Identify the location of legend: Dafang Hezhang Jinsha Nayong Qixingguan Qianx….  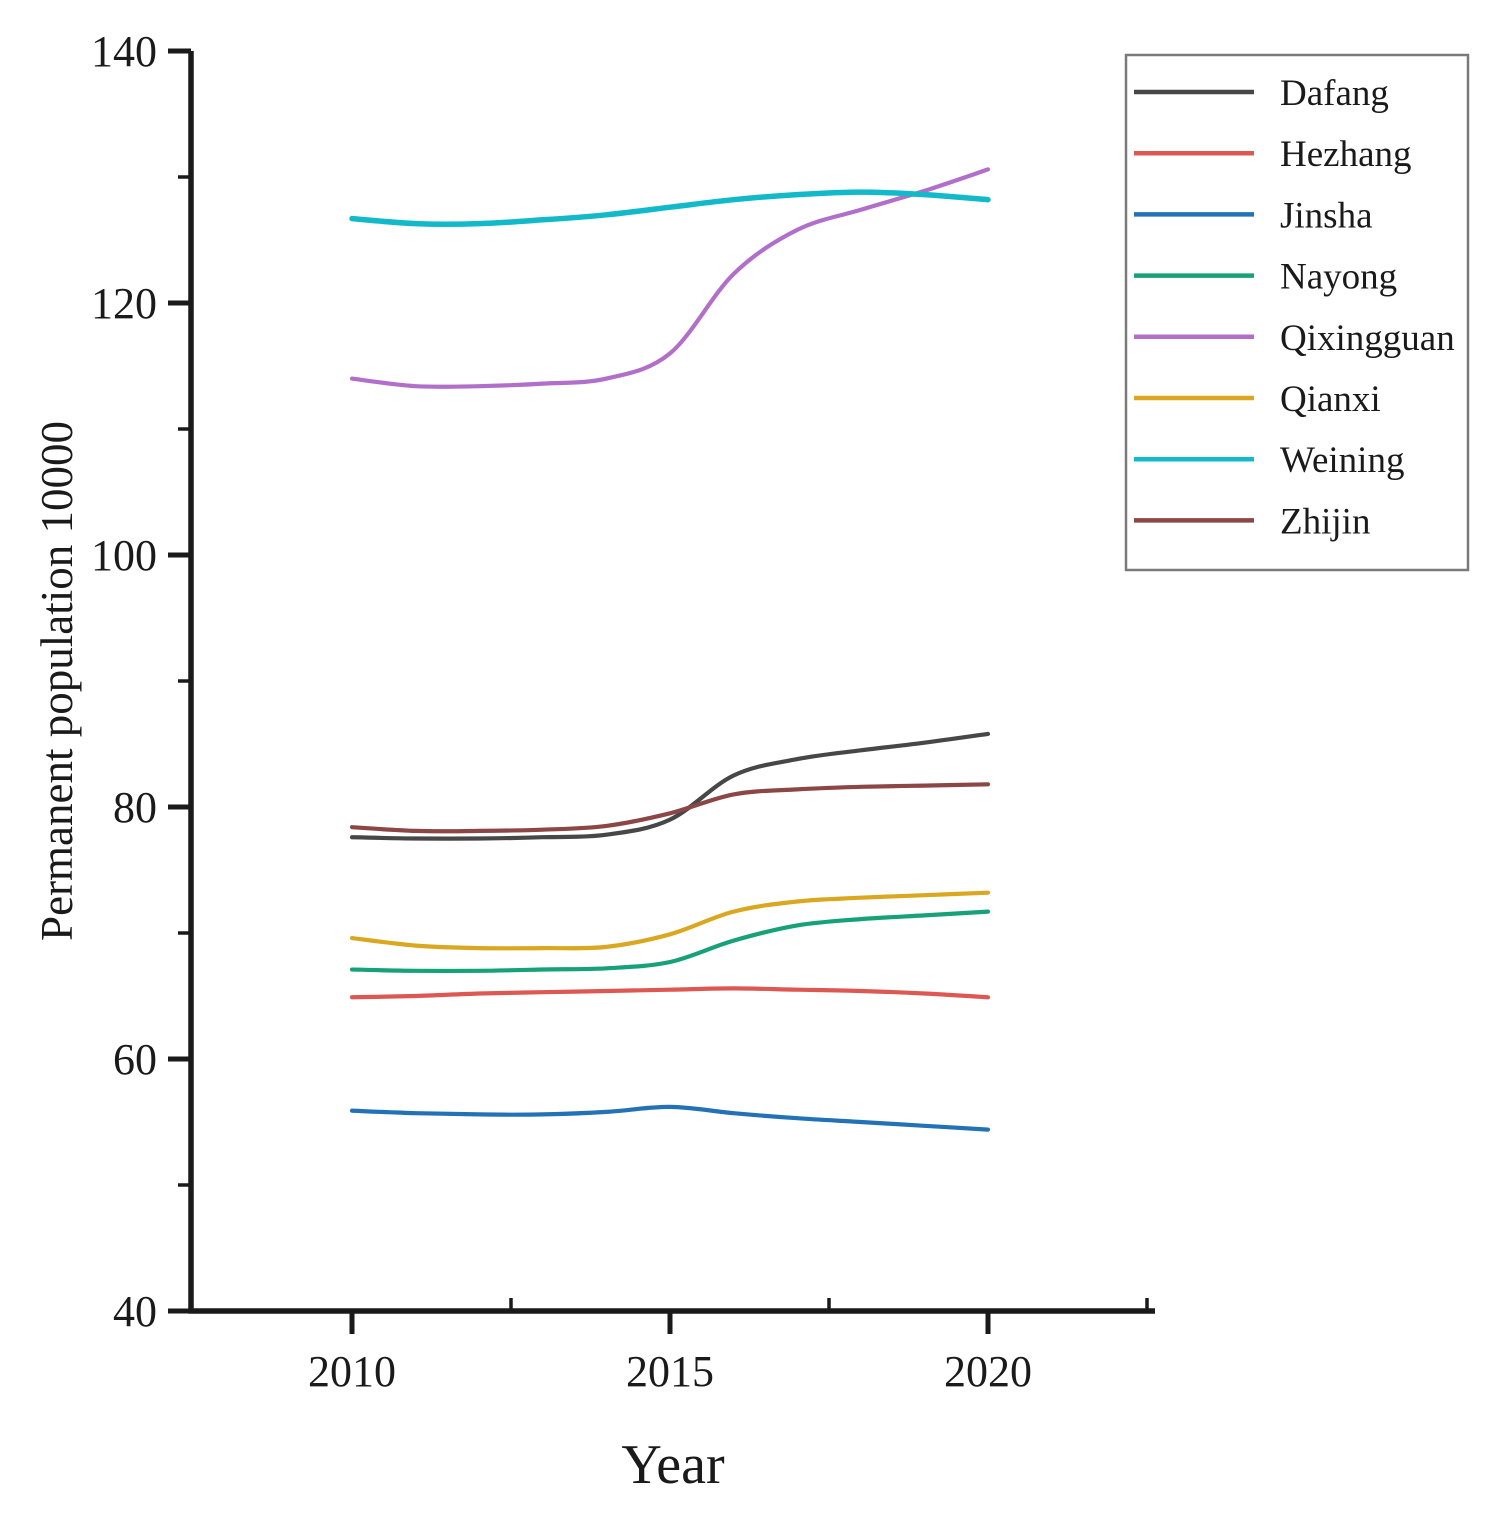
(1297, 312).